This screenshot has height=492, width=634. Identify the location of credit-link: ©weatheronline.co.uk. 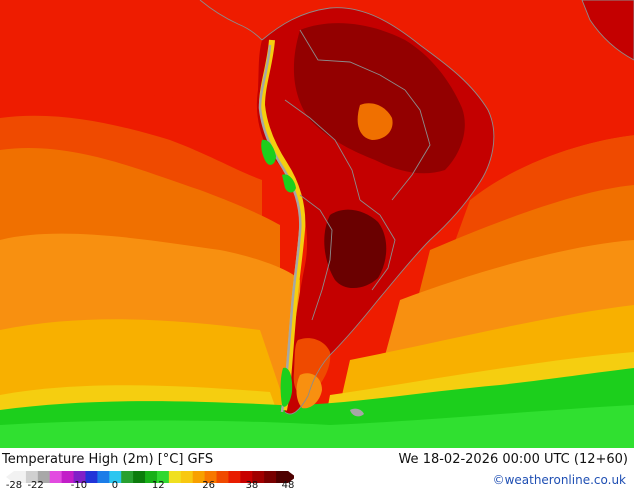
(559, 480).